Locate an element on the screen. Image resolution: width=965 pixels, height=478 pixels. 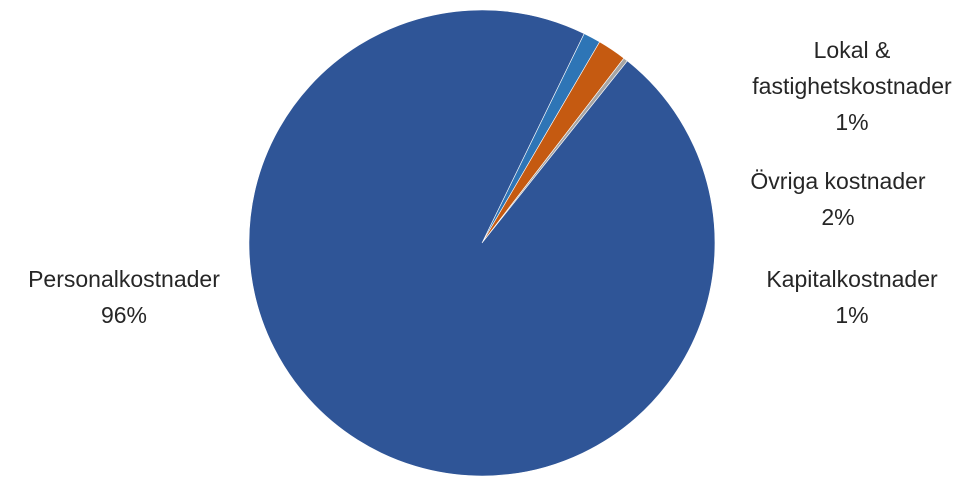
data-label-category: fastighetskostnader is located at coordinates (852, 86).